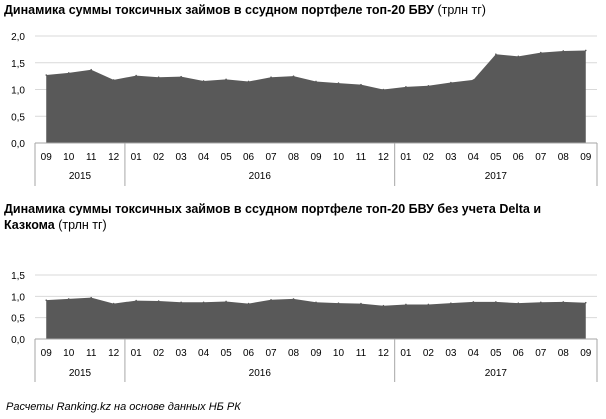 This screenshot has width=606, height=419. I want to click on chart2-title-unit: (трлн тг), so click(82, 225).